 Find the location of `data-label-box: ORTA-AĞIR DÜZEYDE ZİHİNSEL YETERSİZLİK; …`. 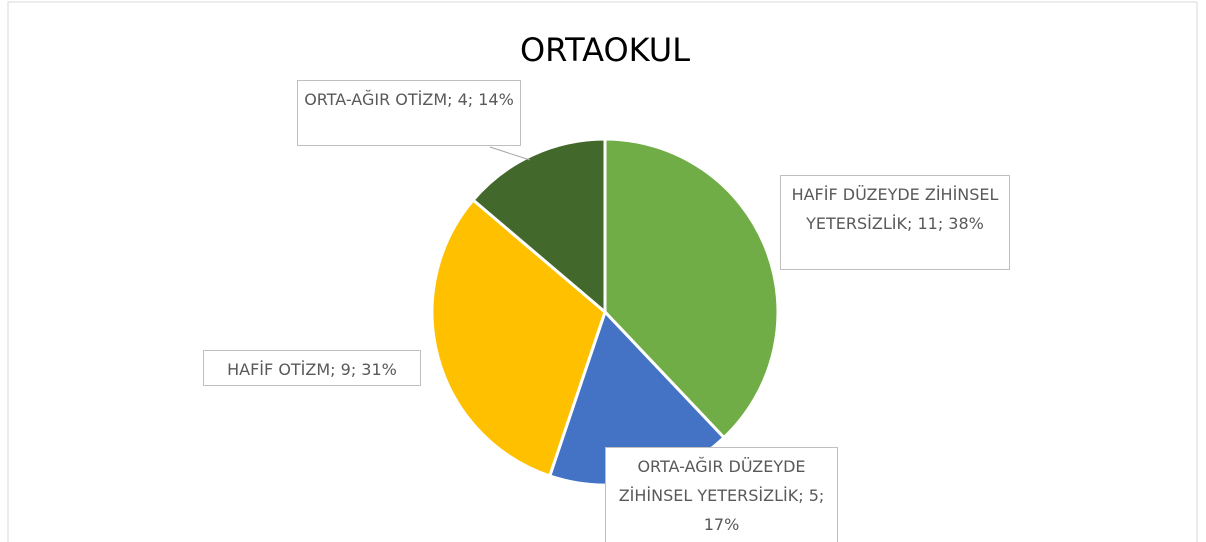

data-label-box: ORTA-AĞIR DÜZEYDE ZİHİNSEL YETERSİZLİK; … is located at coordinates (721, 494).